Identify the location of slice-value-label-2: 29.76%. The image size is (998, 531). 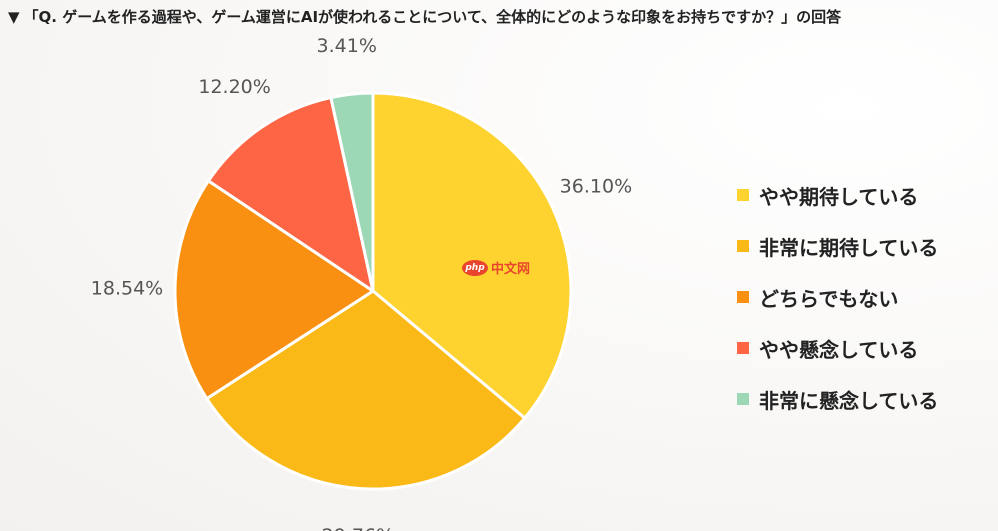
(358, 528).